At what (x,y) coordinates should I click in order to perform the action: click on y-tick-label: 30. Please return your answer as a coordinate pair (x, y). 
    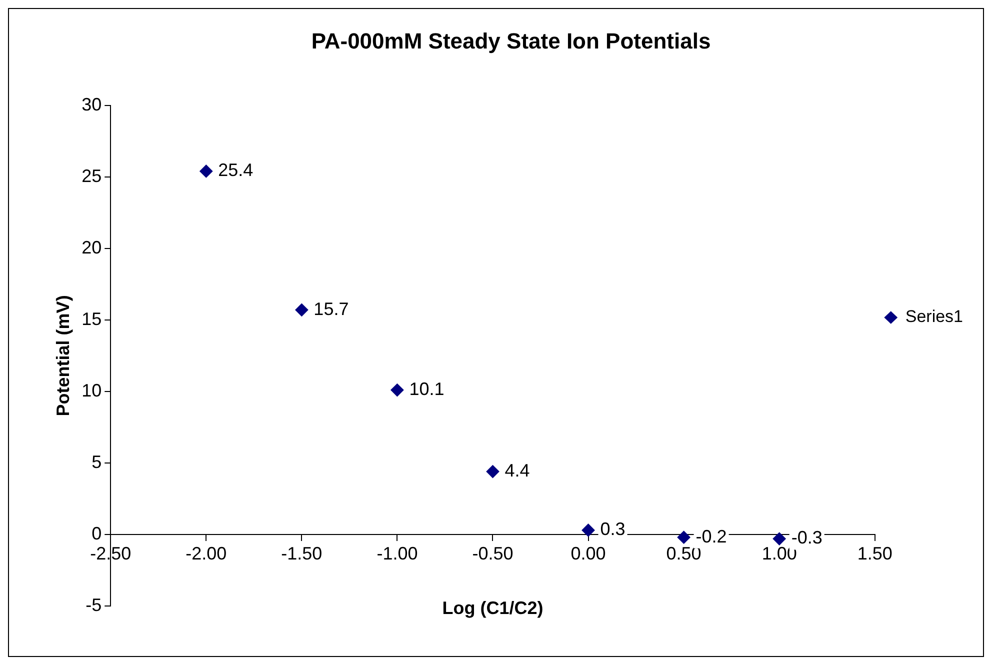
    Looking at the image, I should click on (92, 104).